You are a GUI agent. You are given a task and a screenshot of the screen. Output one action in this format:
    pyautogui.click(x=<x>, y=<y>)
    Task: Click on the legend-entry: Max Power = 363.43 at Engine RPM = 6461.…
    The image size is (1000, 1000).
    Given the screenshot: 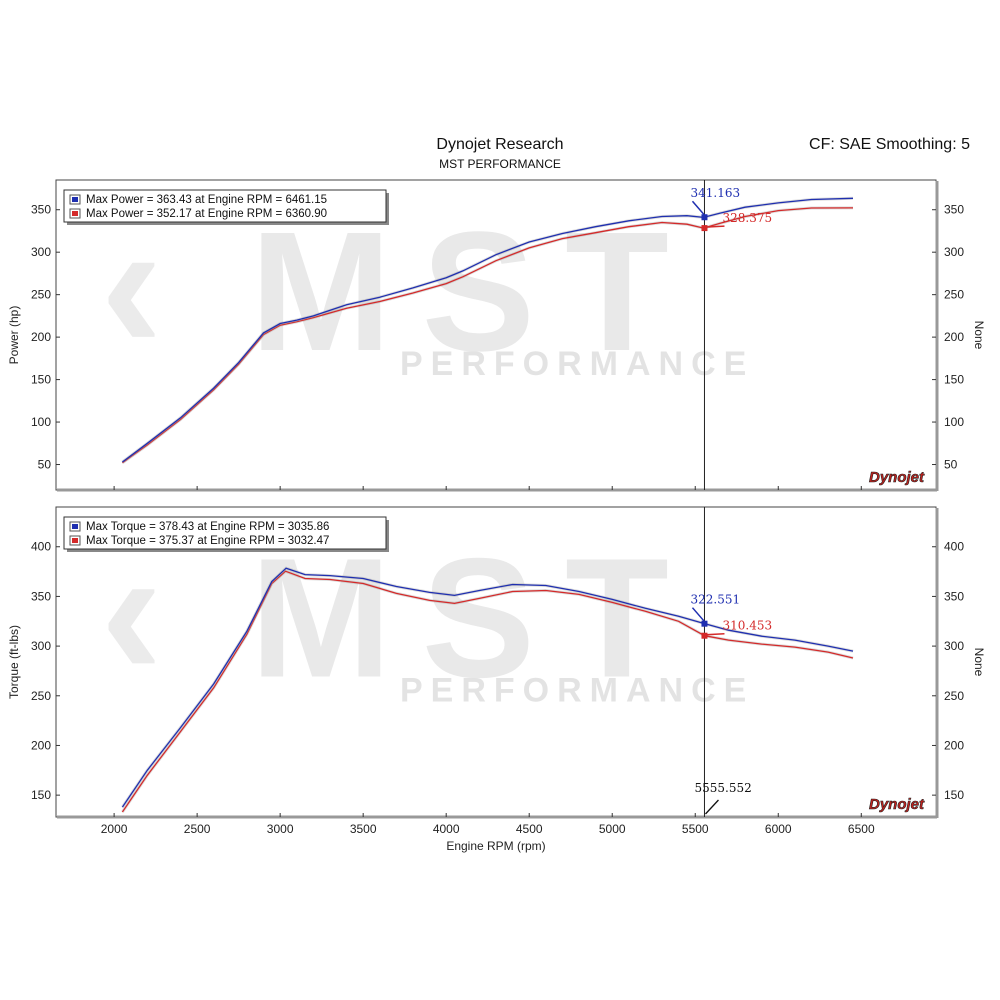 What is the action you would take?
    pyautogui.click(x=206, y=200)
    